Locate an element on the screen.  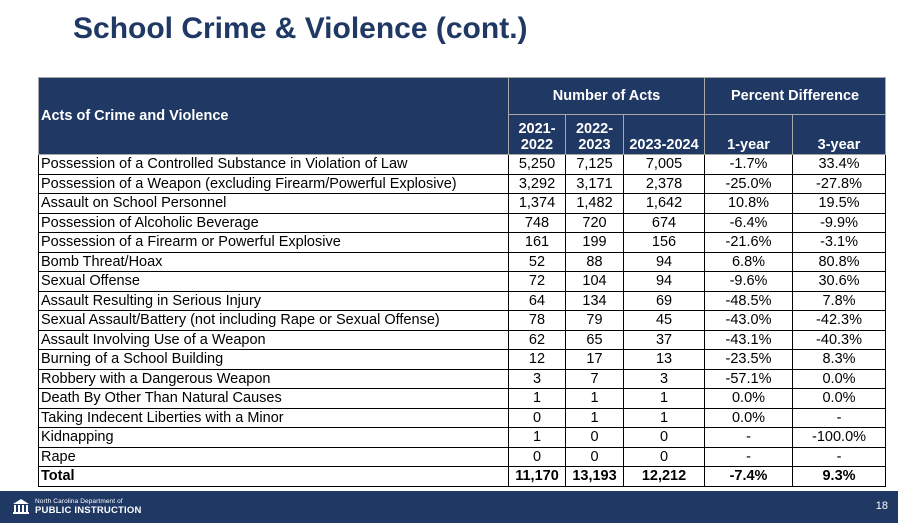
value-2022-2023: 104 is located at coordinates (594, 281).